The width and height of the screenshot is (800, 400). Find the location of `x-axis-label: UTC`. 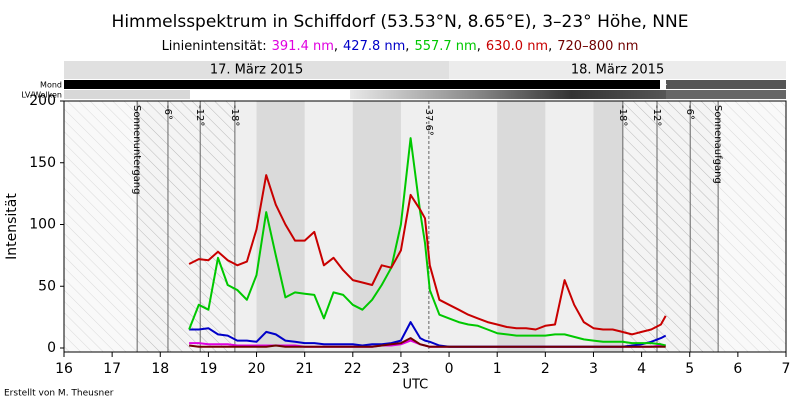

x-axis-label: UTC is located at coordinates (415, 385).